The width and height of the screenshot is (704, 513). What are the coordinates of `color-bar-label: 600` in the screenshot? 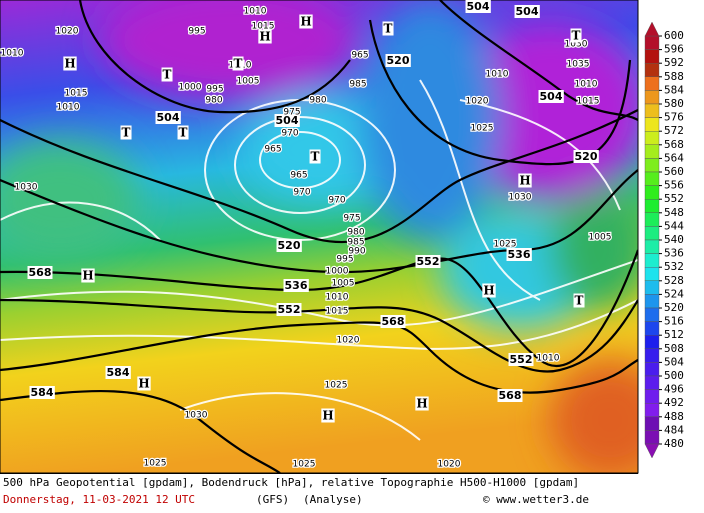 It's located at (674, 35).